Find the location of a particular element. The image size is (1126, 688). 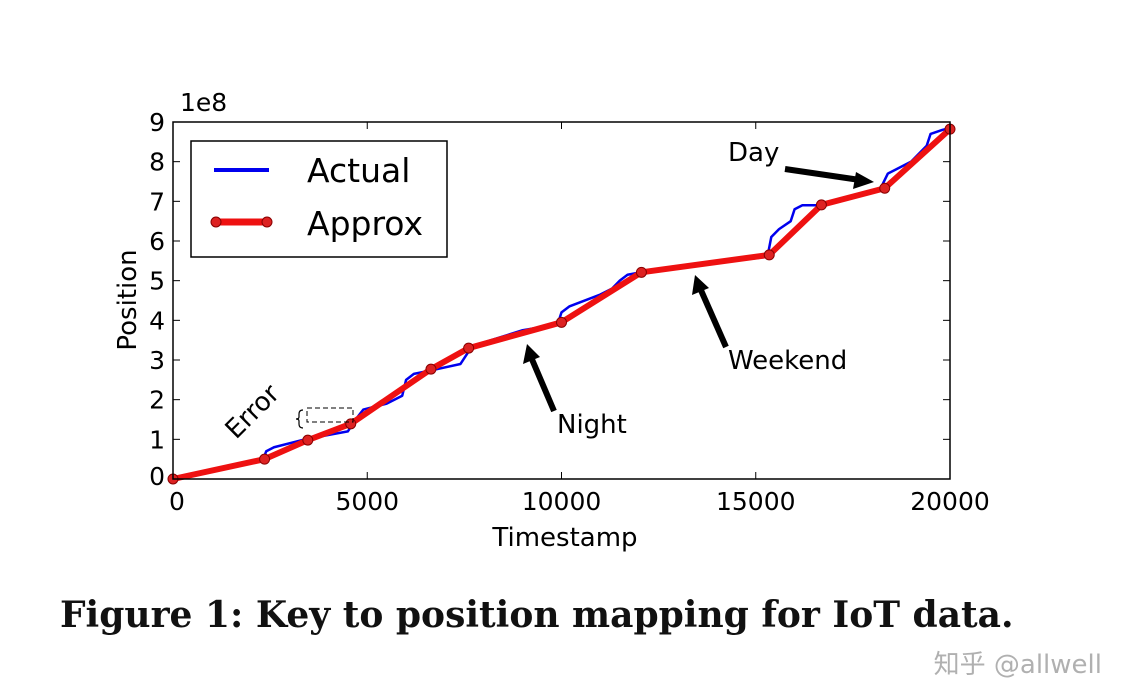

error-brace is located at coordinates (299, 419).